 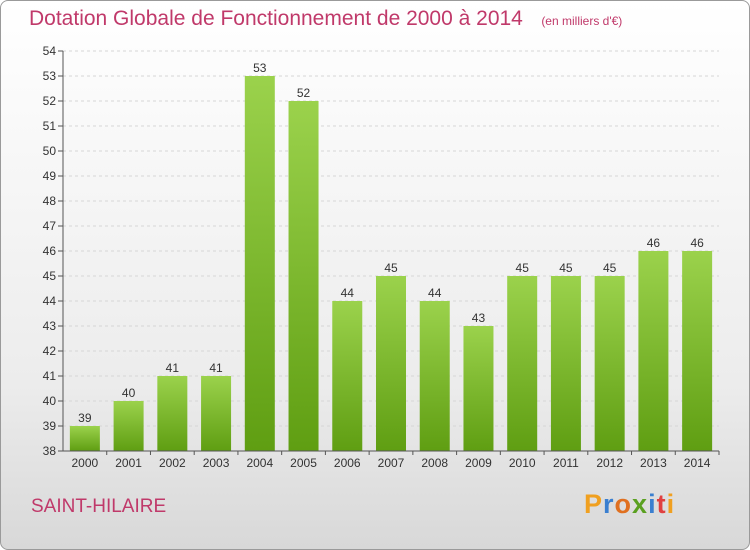 I want to click on bar-value-label: 43, so click(x=479, y=318).